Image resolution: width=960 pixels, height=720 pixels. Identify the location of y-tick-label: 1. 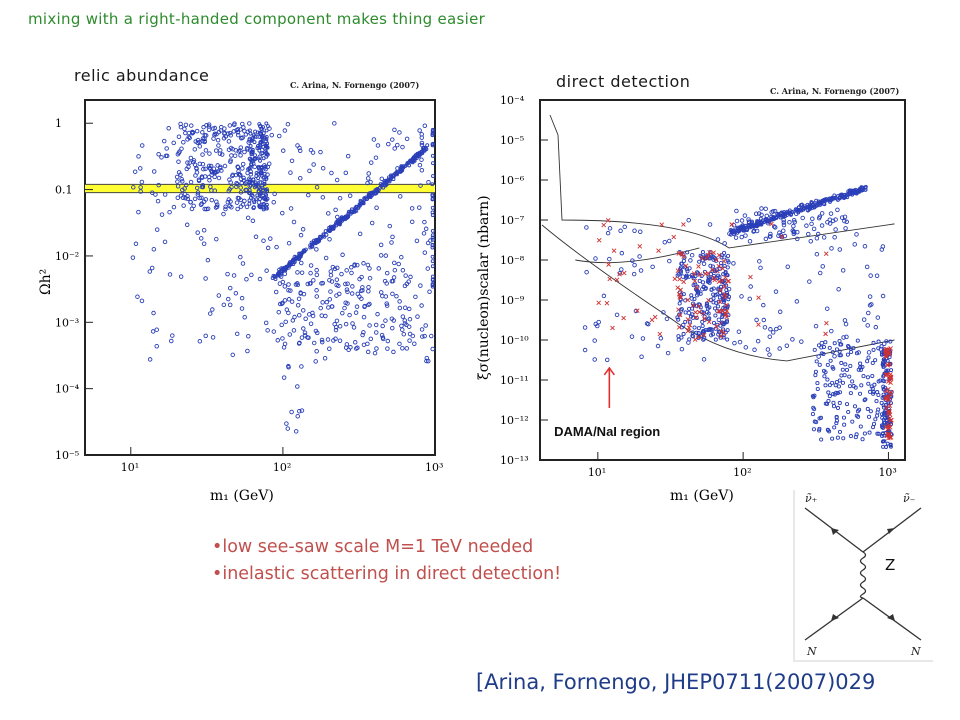
(58, 123).